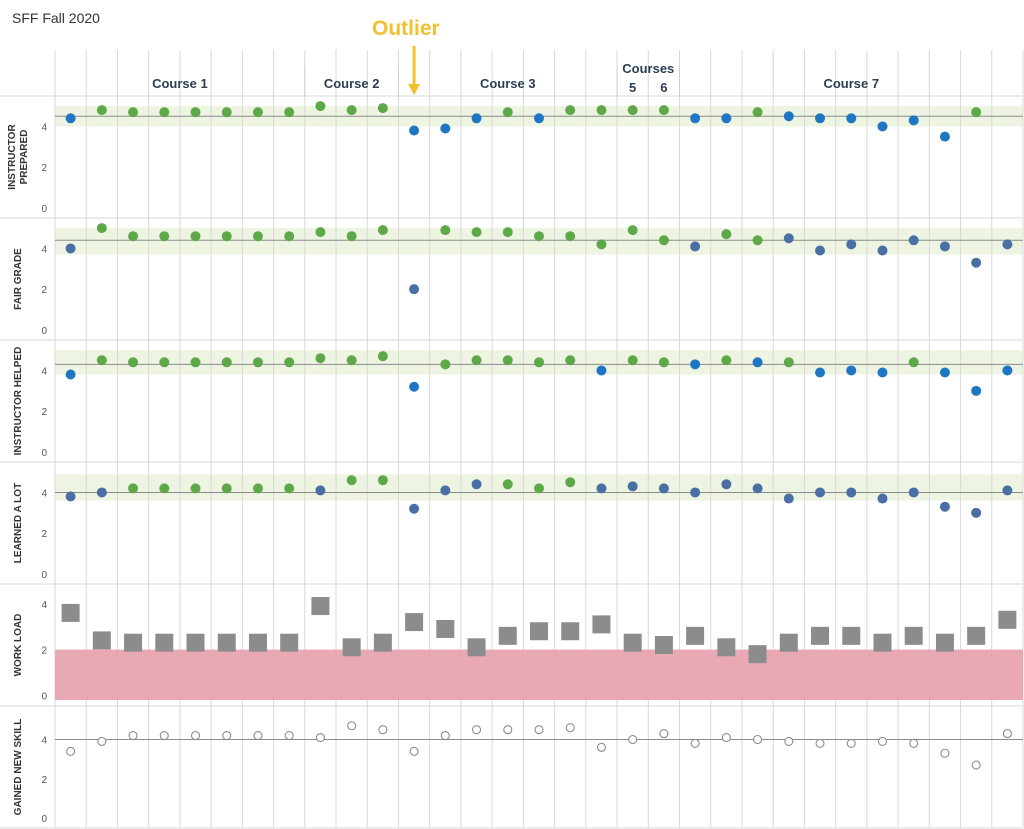  What do you see at coordinates (518, 649) in the screenshot?
I see `panel-work-load: 0 2 4 WORK LOAD` at bounding box center [518, 649].